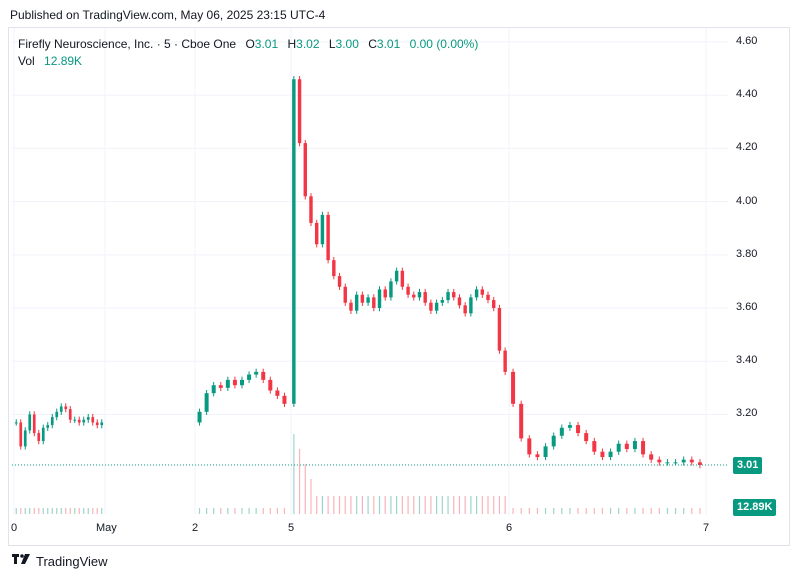  What do you see at coordinates (332, 44) in the screenshot?
I see `low-label: L` at bounding box center [332, 44].